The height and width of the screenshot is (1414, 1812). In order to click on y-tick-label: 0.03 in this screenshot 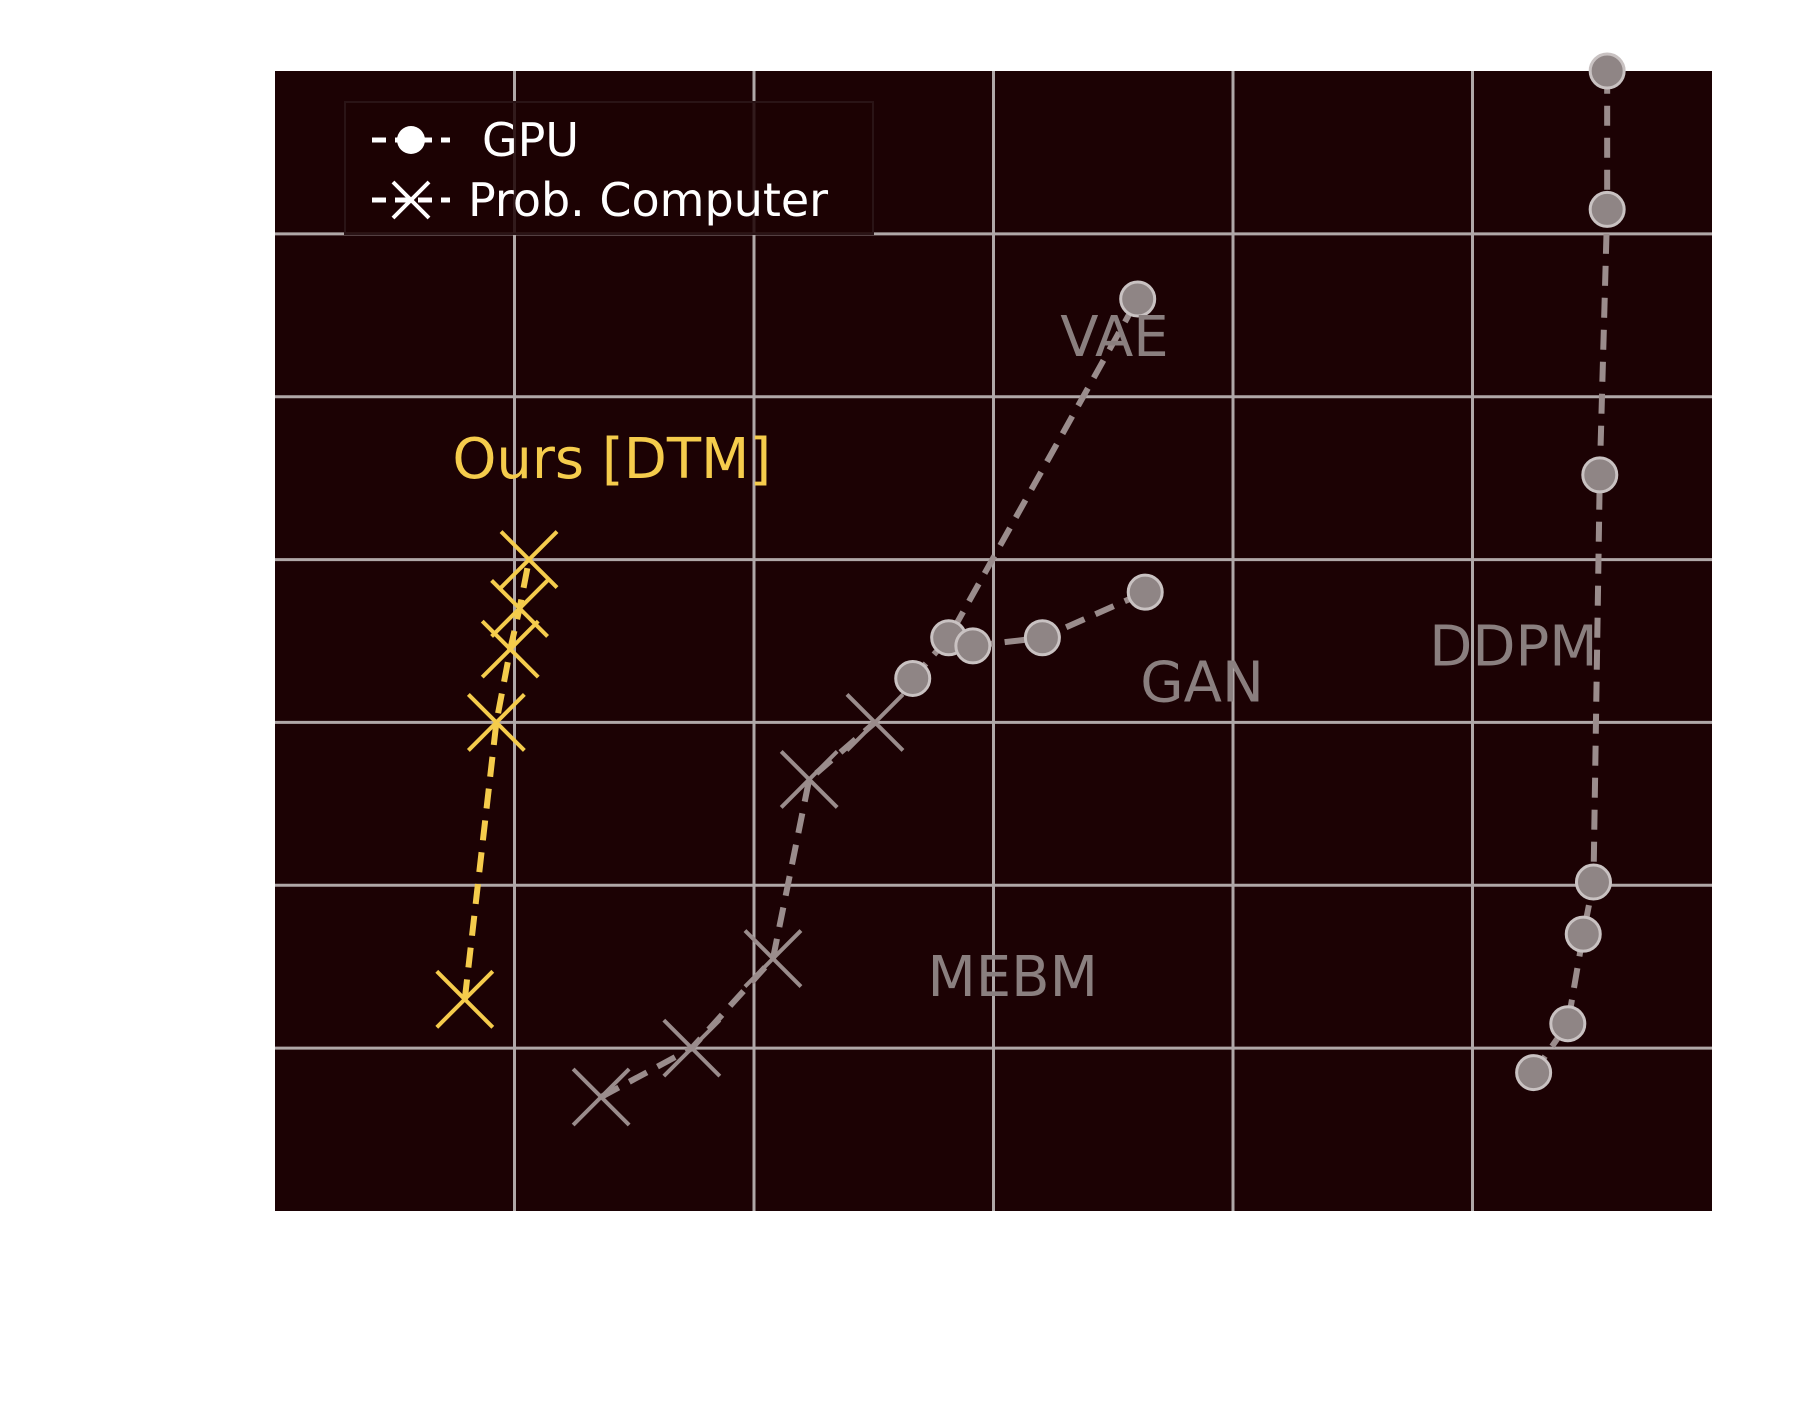, I will do `click(171, 723)`.